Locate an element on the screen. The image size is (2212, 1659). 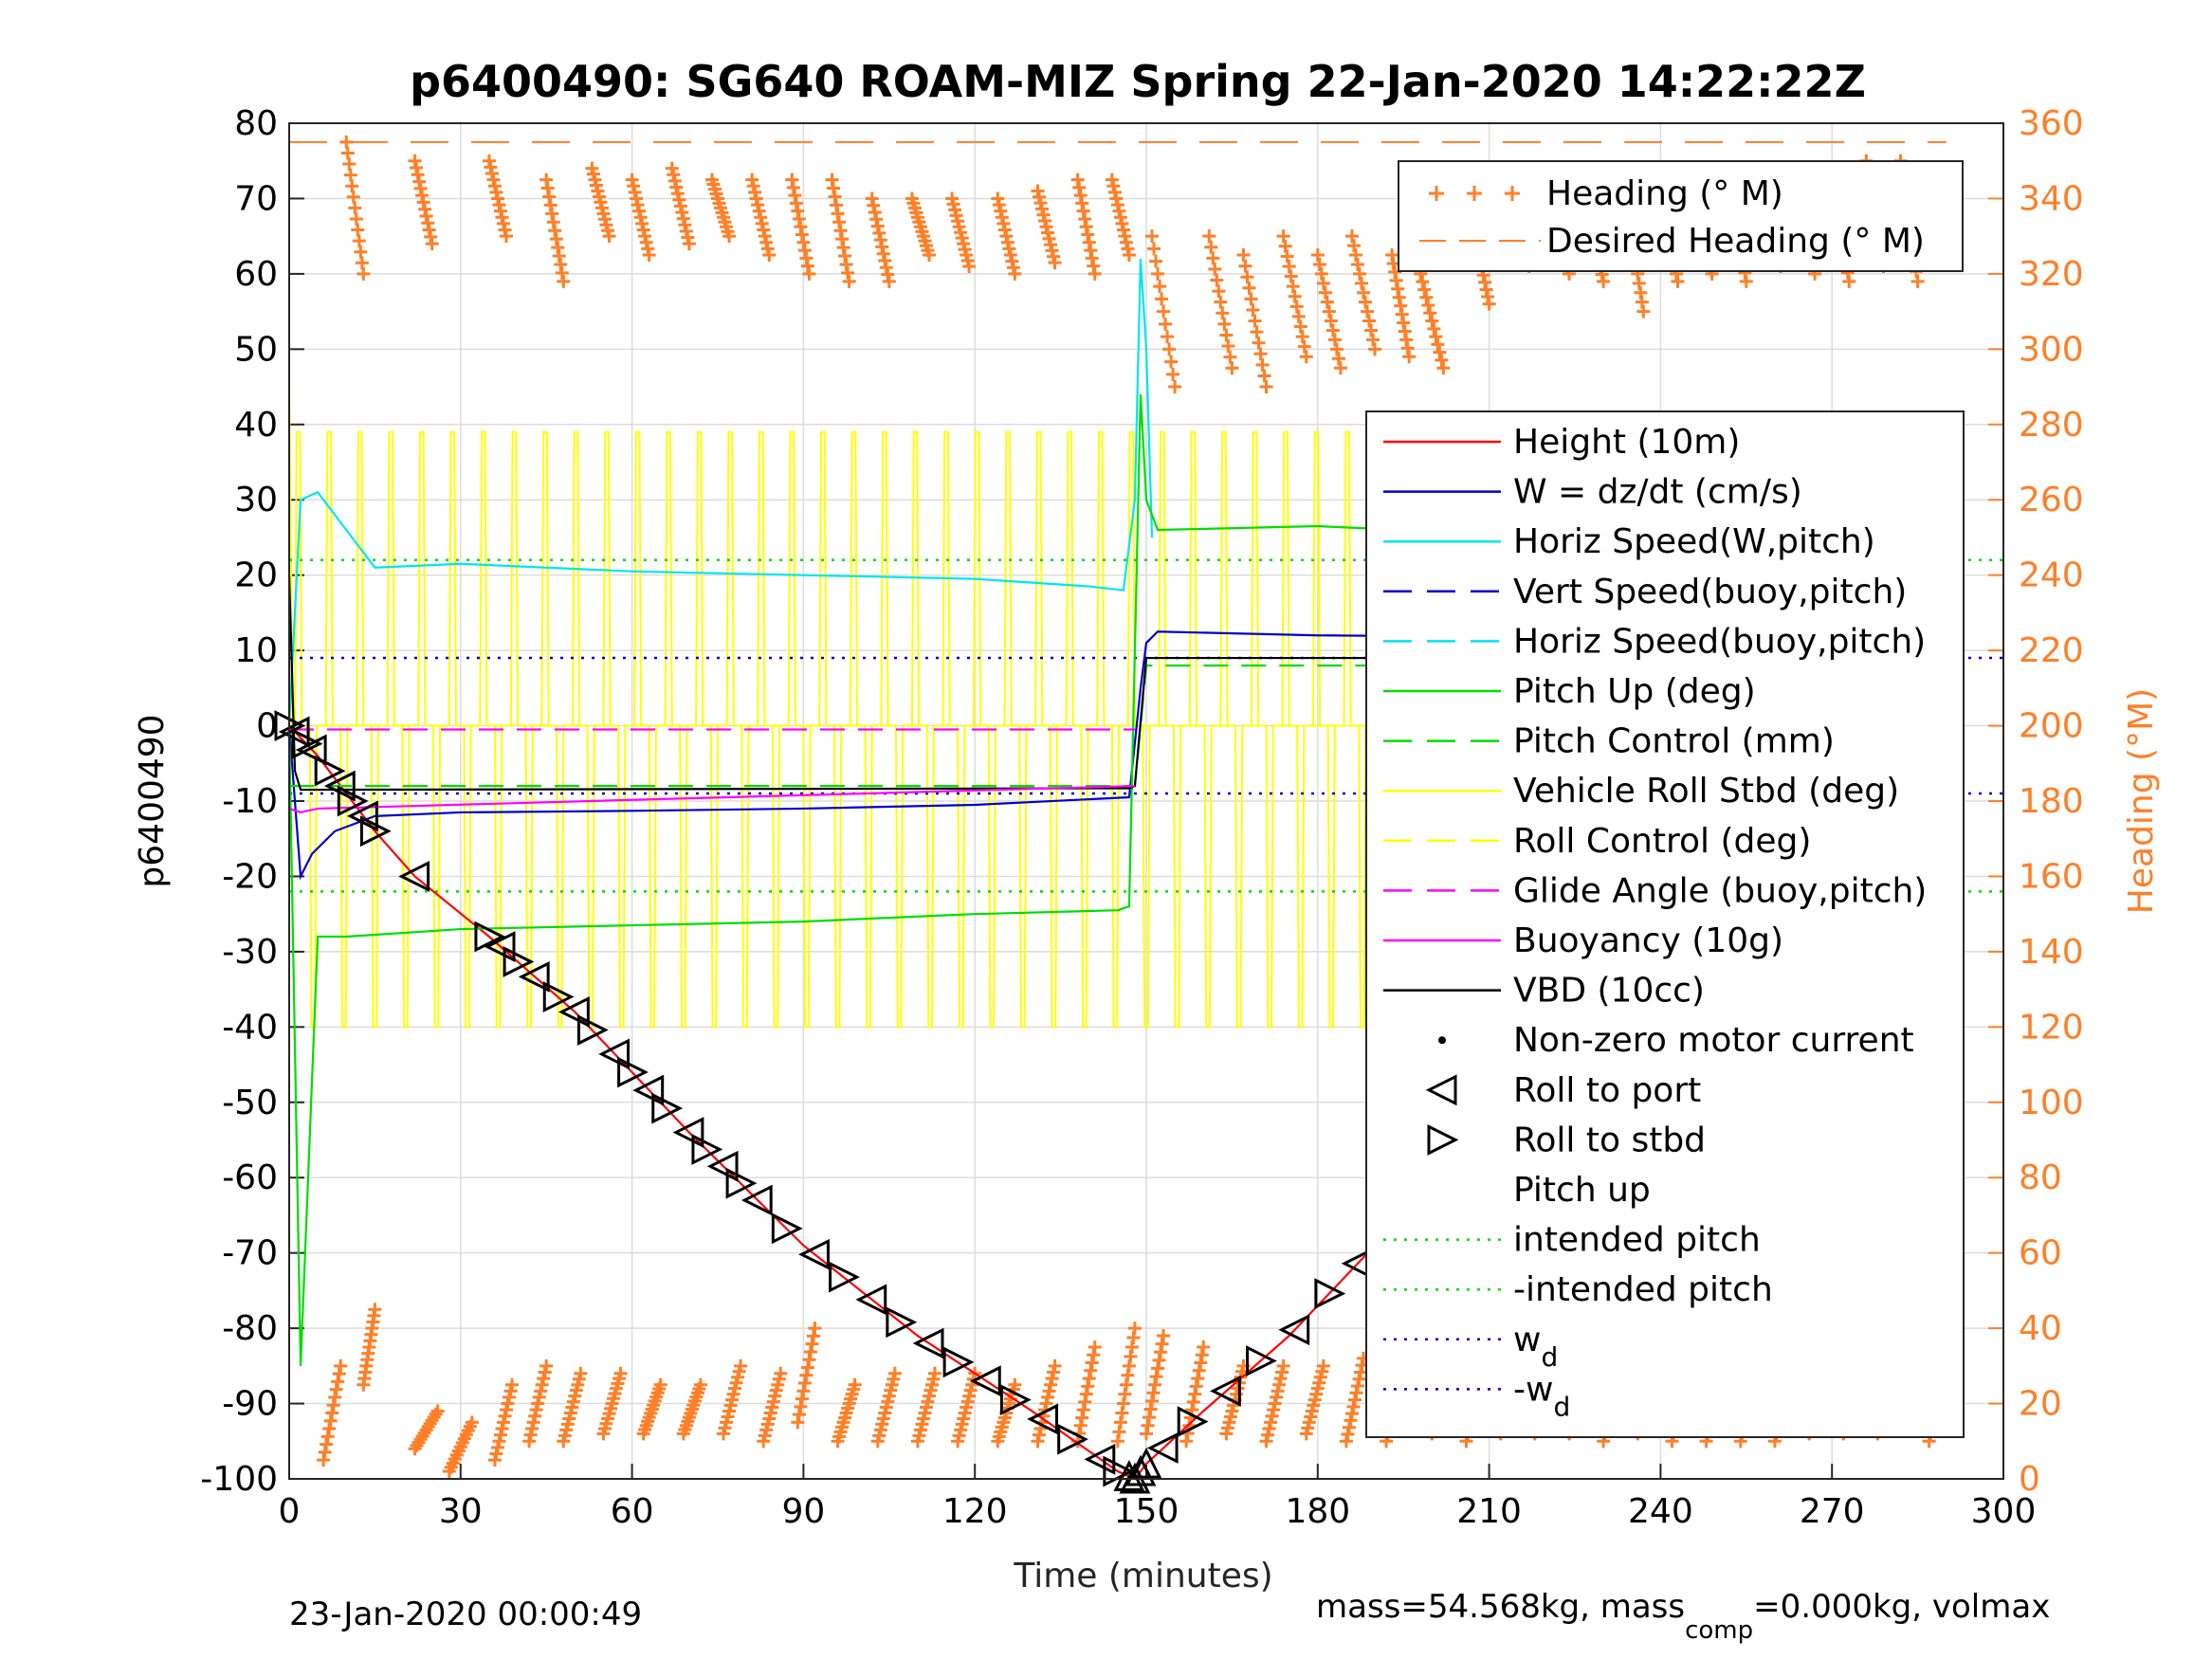
x-tick-label: 300 is located at coordinates (2004, 1511).